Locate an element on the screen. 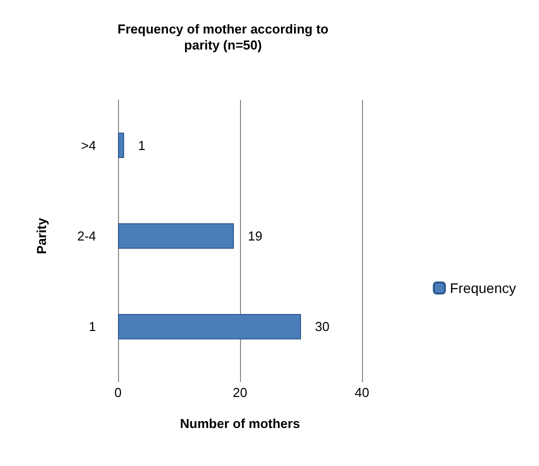 The image size is (539, 466). y-tick-label: >4 is located at coordinates (88, 145).